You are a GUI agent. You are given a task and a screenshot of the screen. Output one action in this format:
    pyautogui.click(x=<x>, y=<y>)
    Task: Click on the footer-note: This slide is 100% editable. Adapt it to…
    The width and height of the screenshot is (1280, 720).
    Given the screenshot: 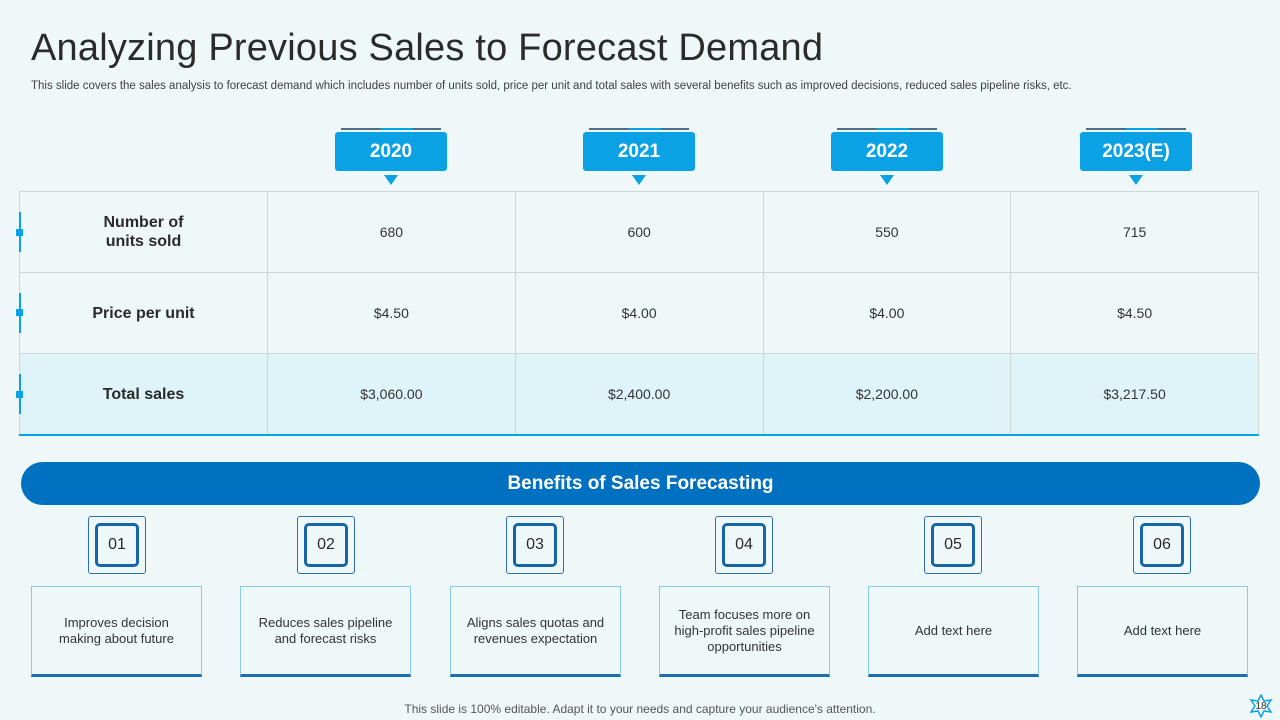 What is the action you would take?
    pyautogui.click(x=640, y=709)
    